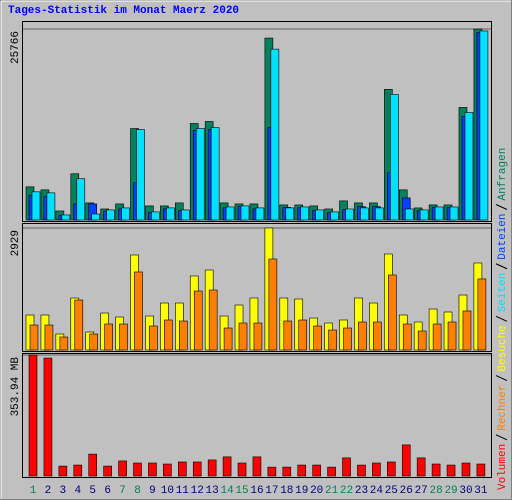 Image resolution: width=512 pixels, height=500 pixels. What do you see at coordinates (123, 11) in the screenshot?
I see `chart-title: Tages-Statistik im Monat Maerz 2020` at bounding box center [123, 11].